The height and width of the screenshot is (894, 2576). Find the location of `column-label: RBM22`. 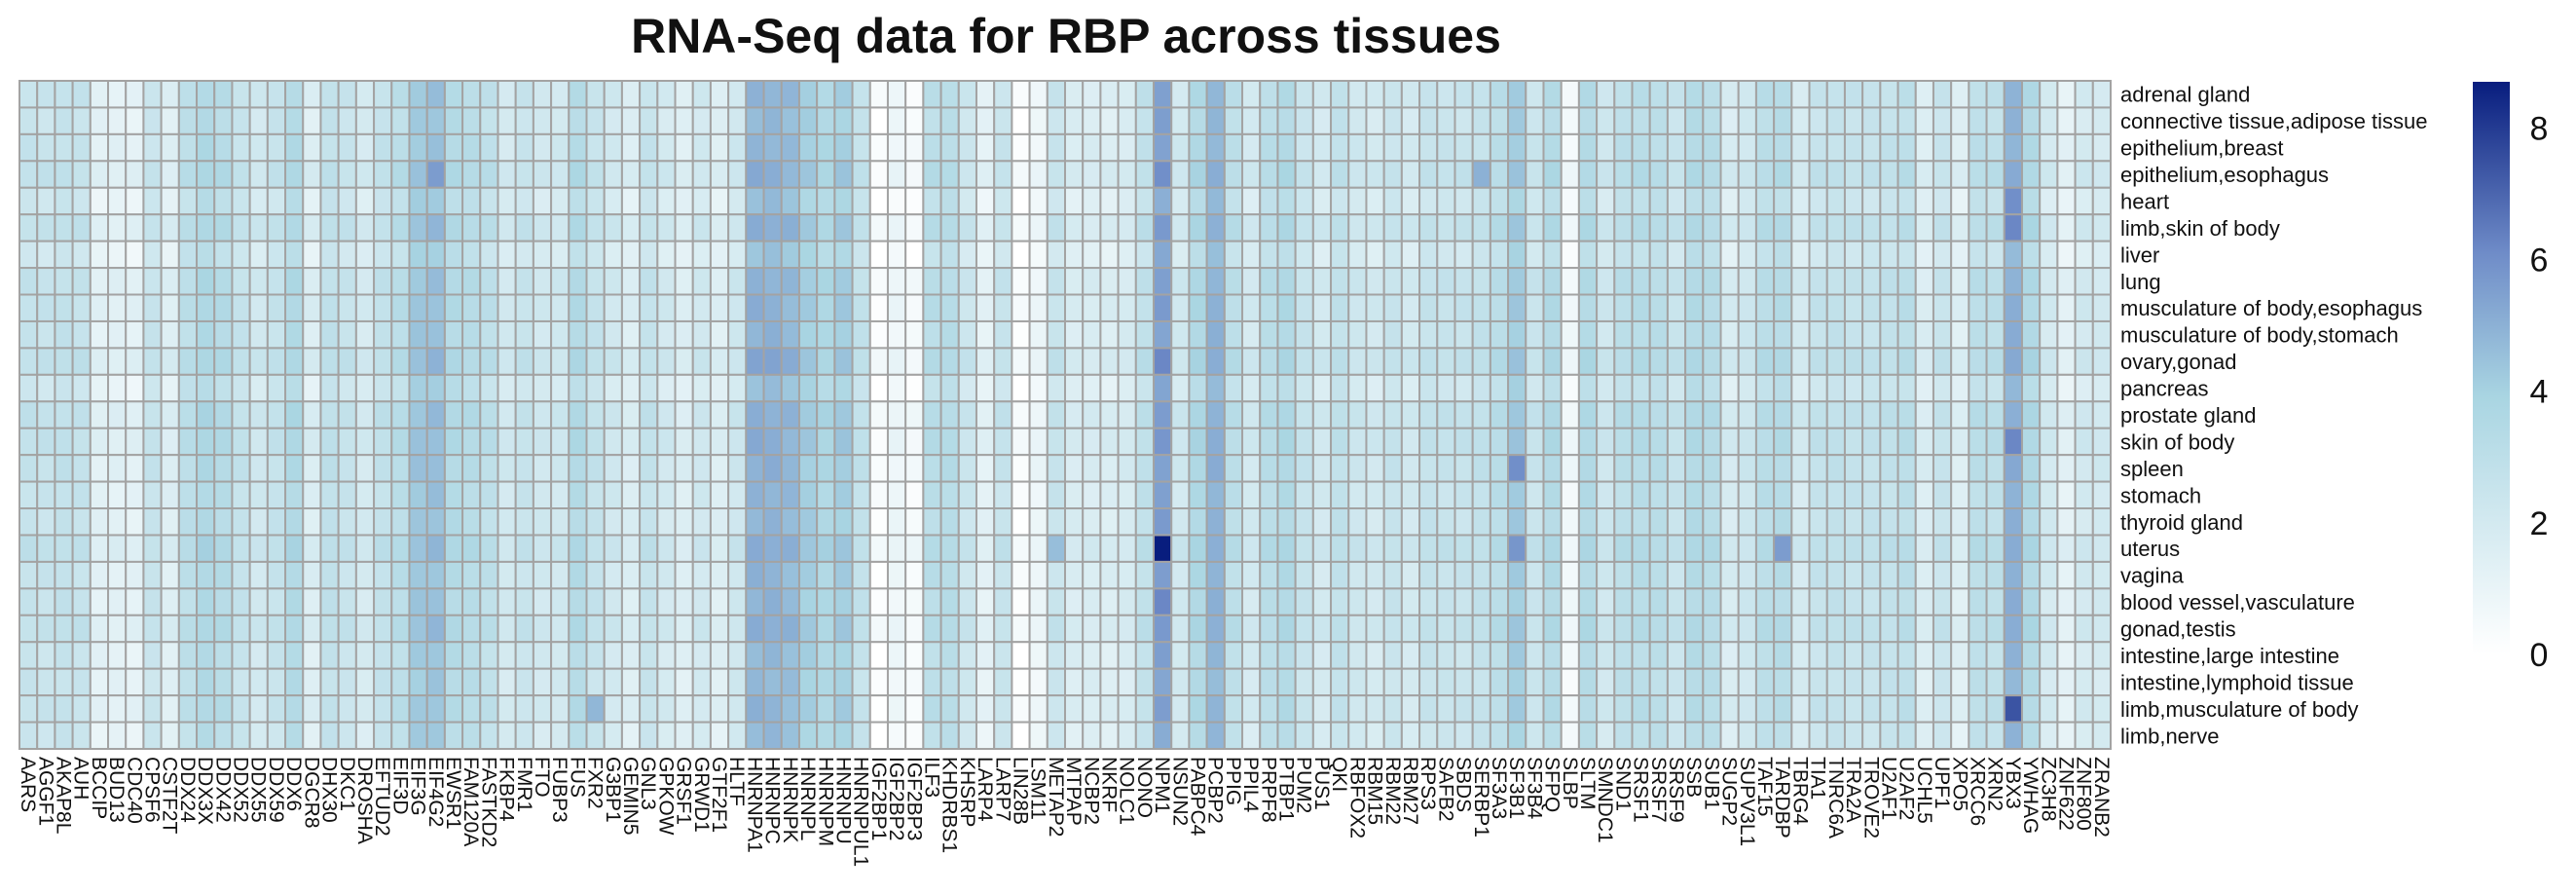

column-label: RBM22 is located at coordinates (1392, 791).